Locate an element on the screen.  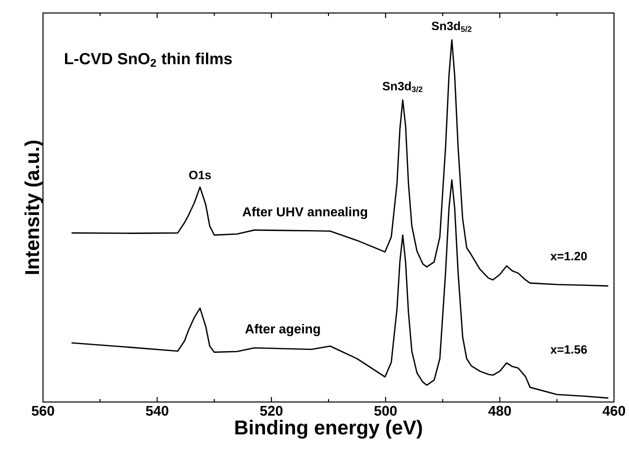
annotation: x=1.20 is located at coordinates (568, 256).